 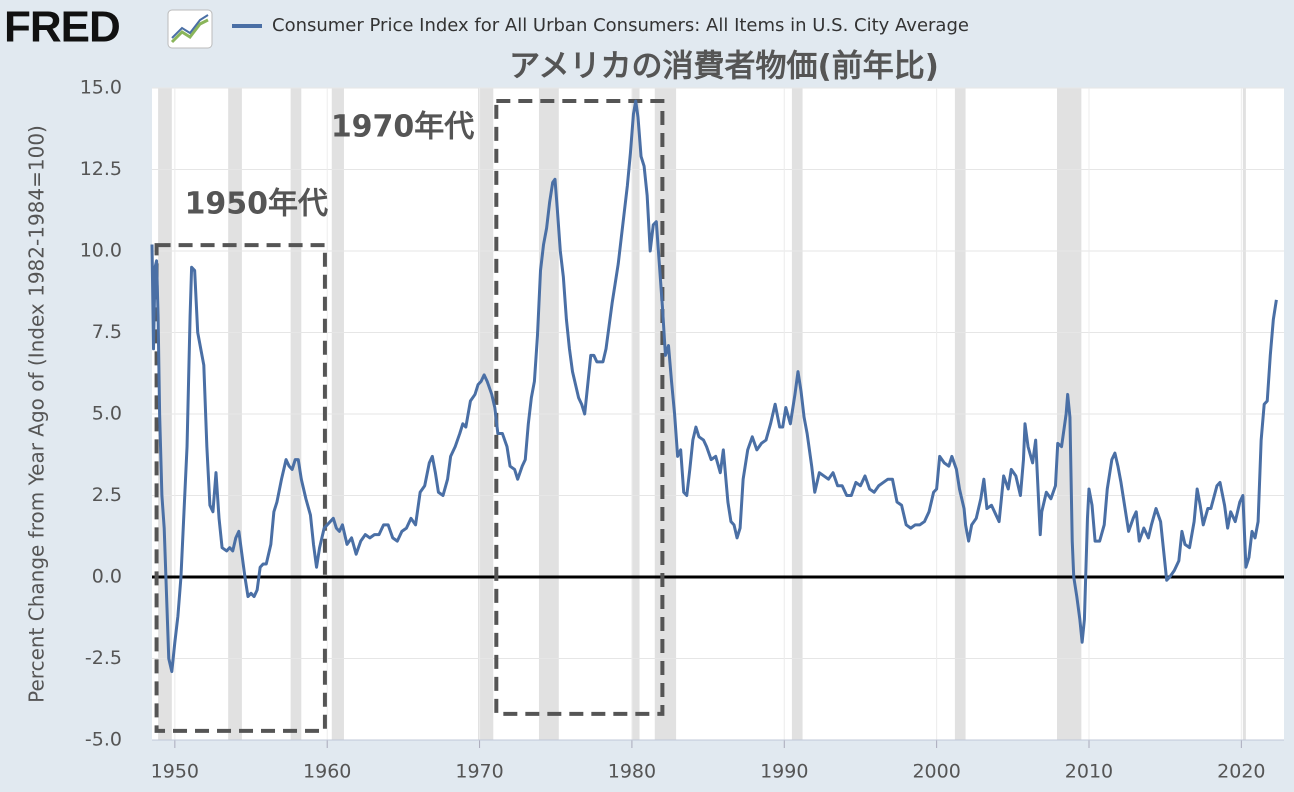 I want to click on y-tick-label: 12.5, so click(x=101, y=169).